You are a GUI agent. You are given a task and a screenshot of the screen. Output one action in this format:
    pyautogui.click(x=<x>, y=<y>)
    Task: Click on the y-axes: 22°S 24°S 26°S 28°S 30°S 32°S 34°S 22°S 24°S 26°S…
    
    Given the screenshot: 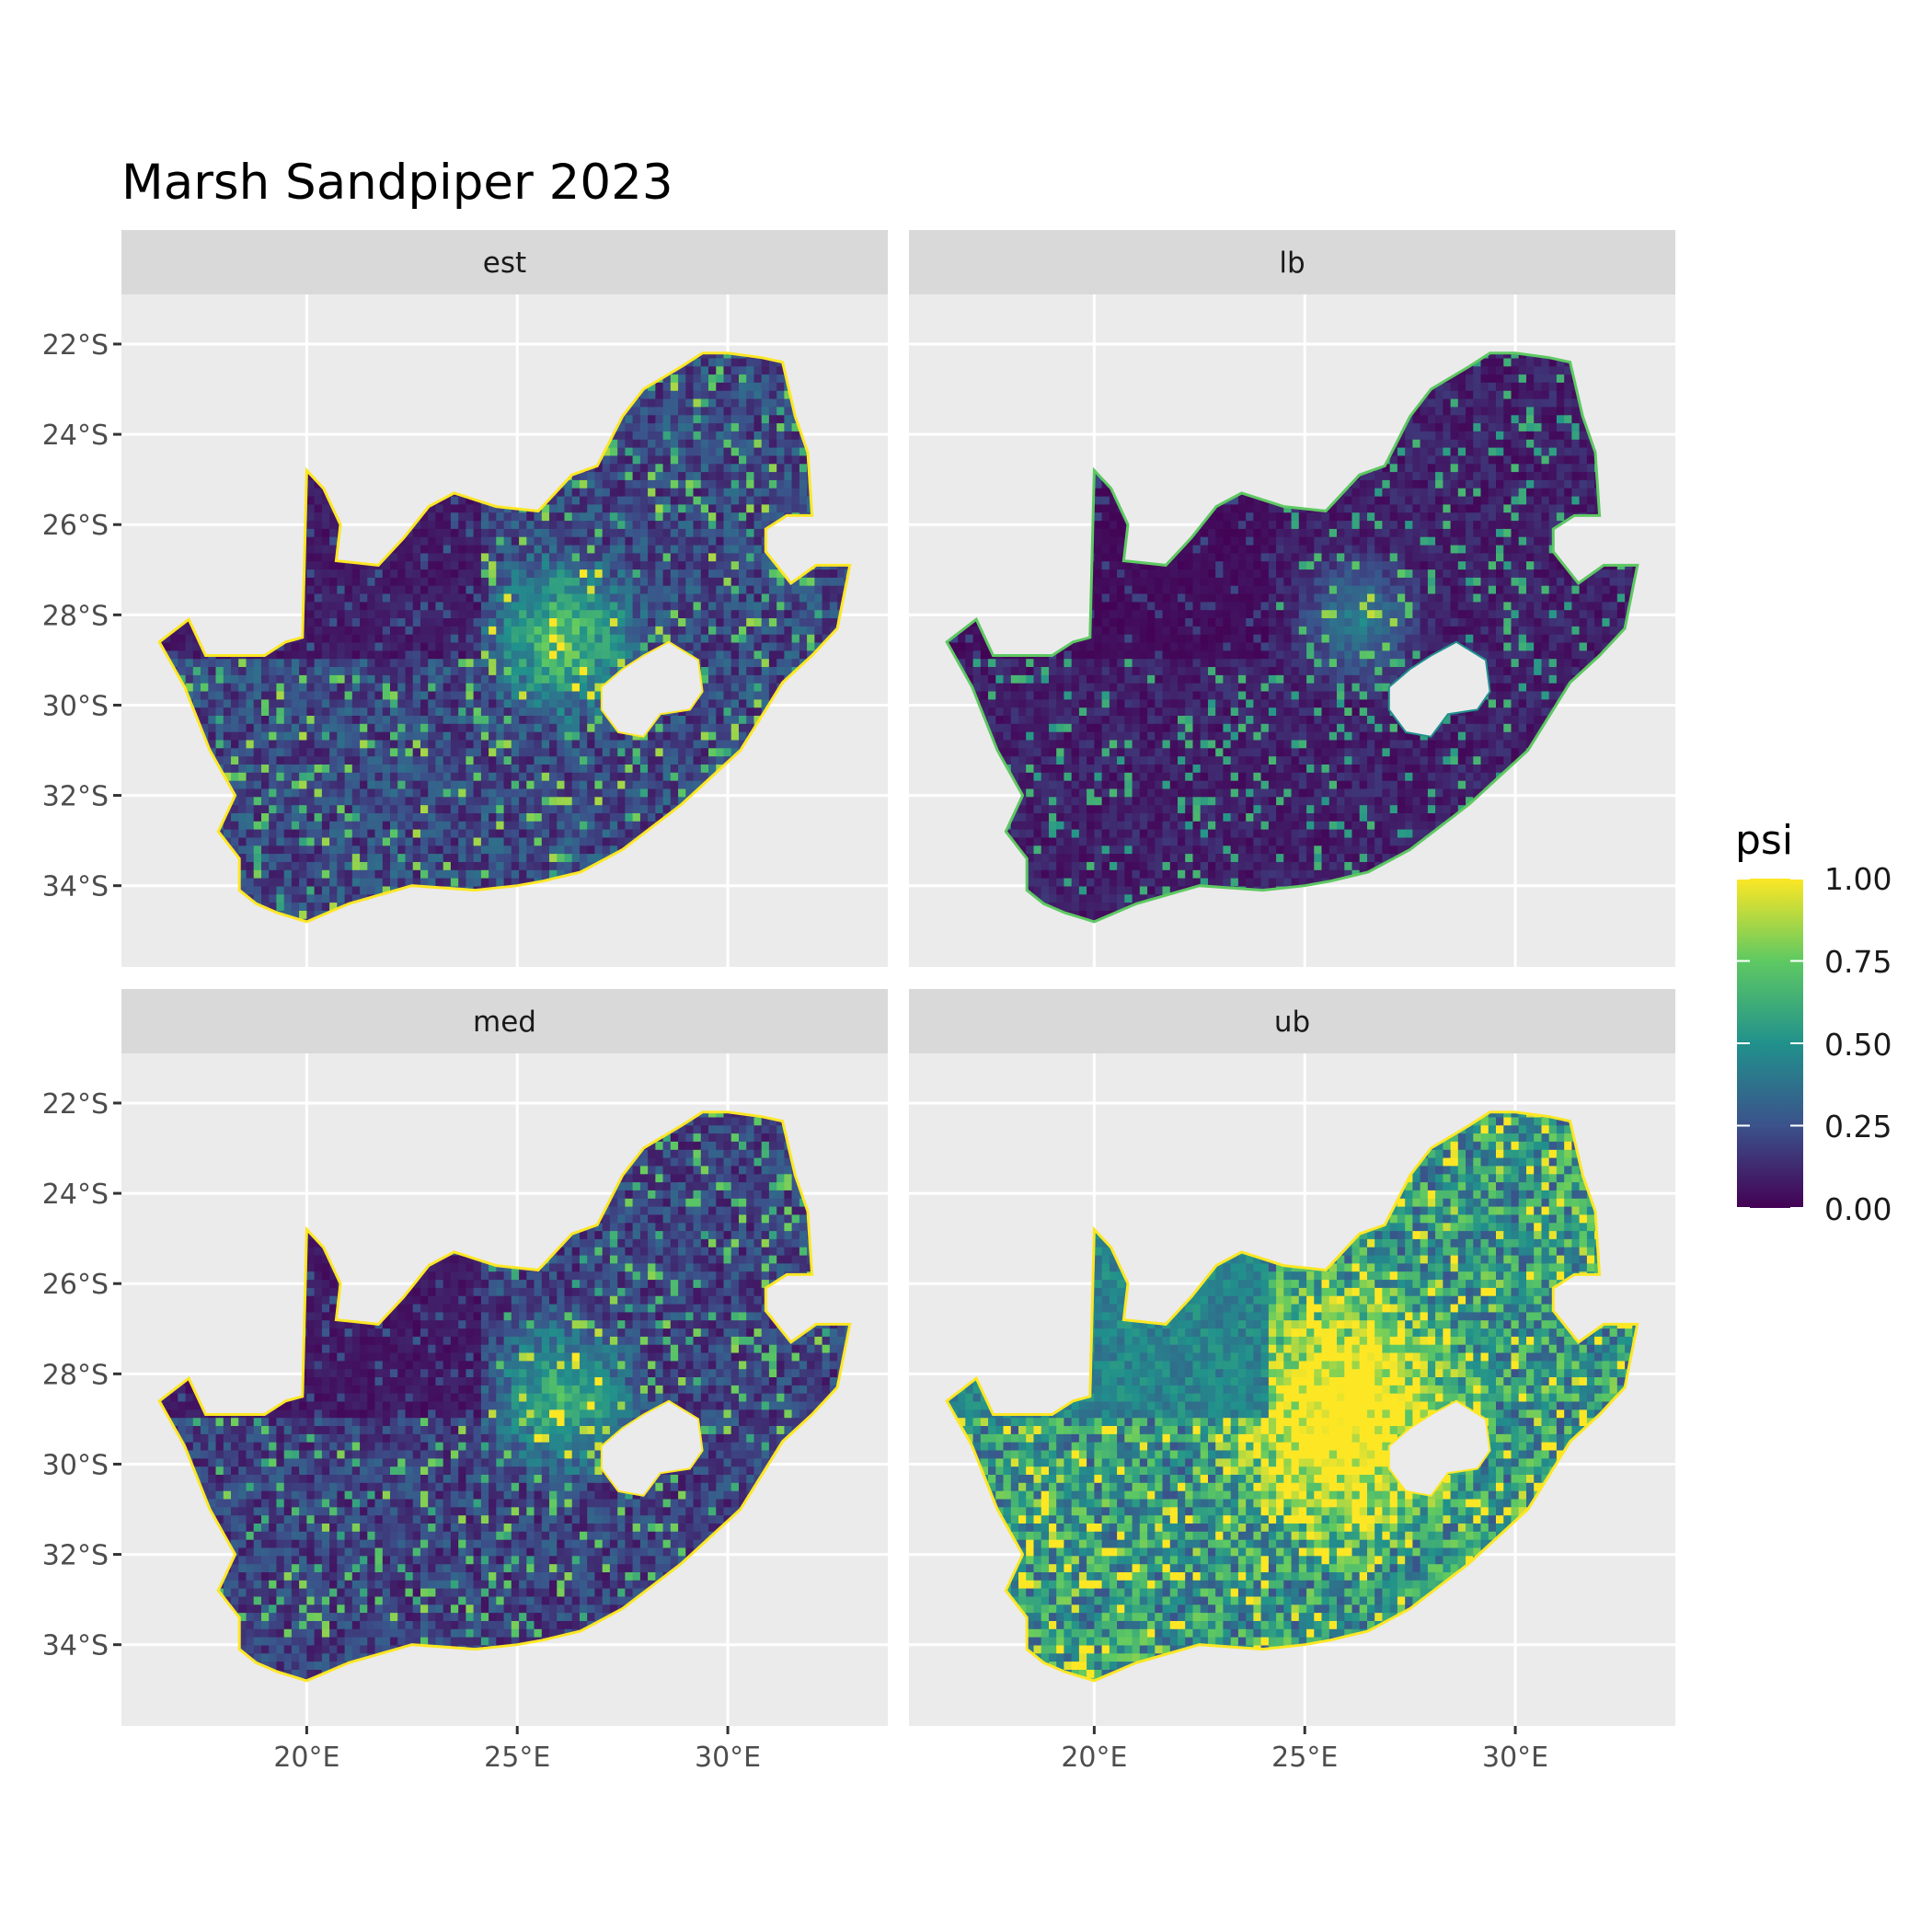 What is the action you would take?
    pyautogui.click(x=81, y=995)
    